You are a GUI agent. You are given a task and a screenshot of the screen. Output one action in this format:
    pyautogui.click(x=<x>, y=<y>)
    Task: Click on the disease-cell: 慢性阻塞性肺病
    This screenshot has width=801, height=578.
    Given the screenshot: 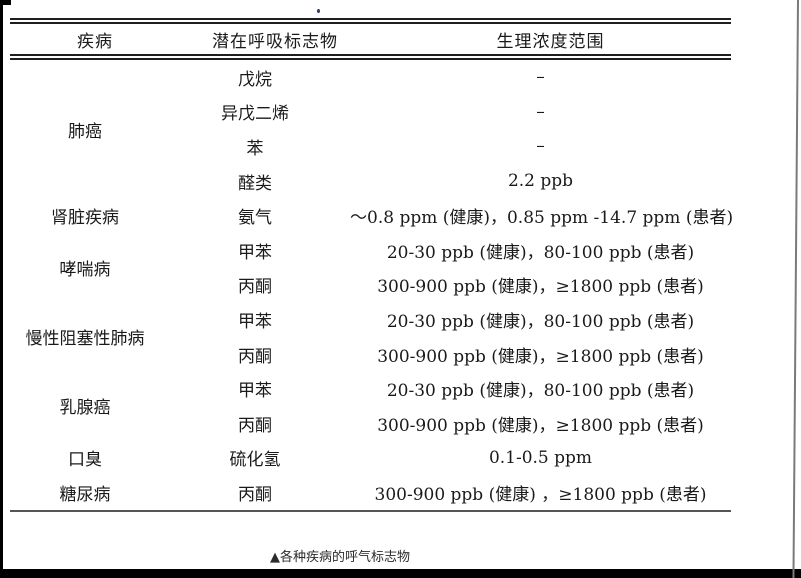 What is the action you would take?
    pyautogui.click(x=85, y=339)
    